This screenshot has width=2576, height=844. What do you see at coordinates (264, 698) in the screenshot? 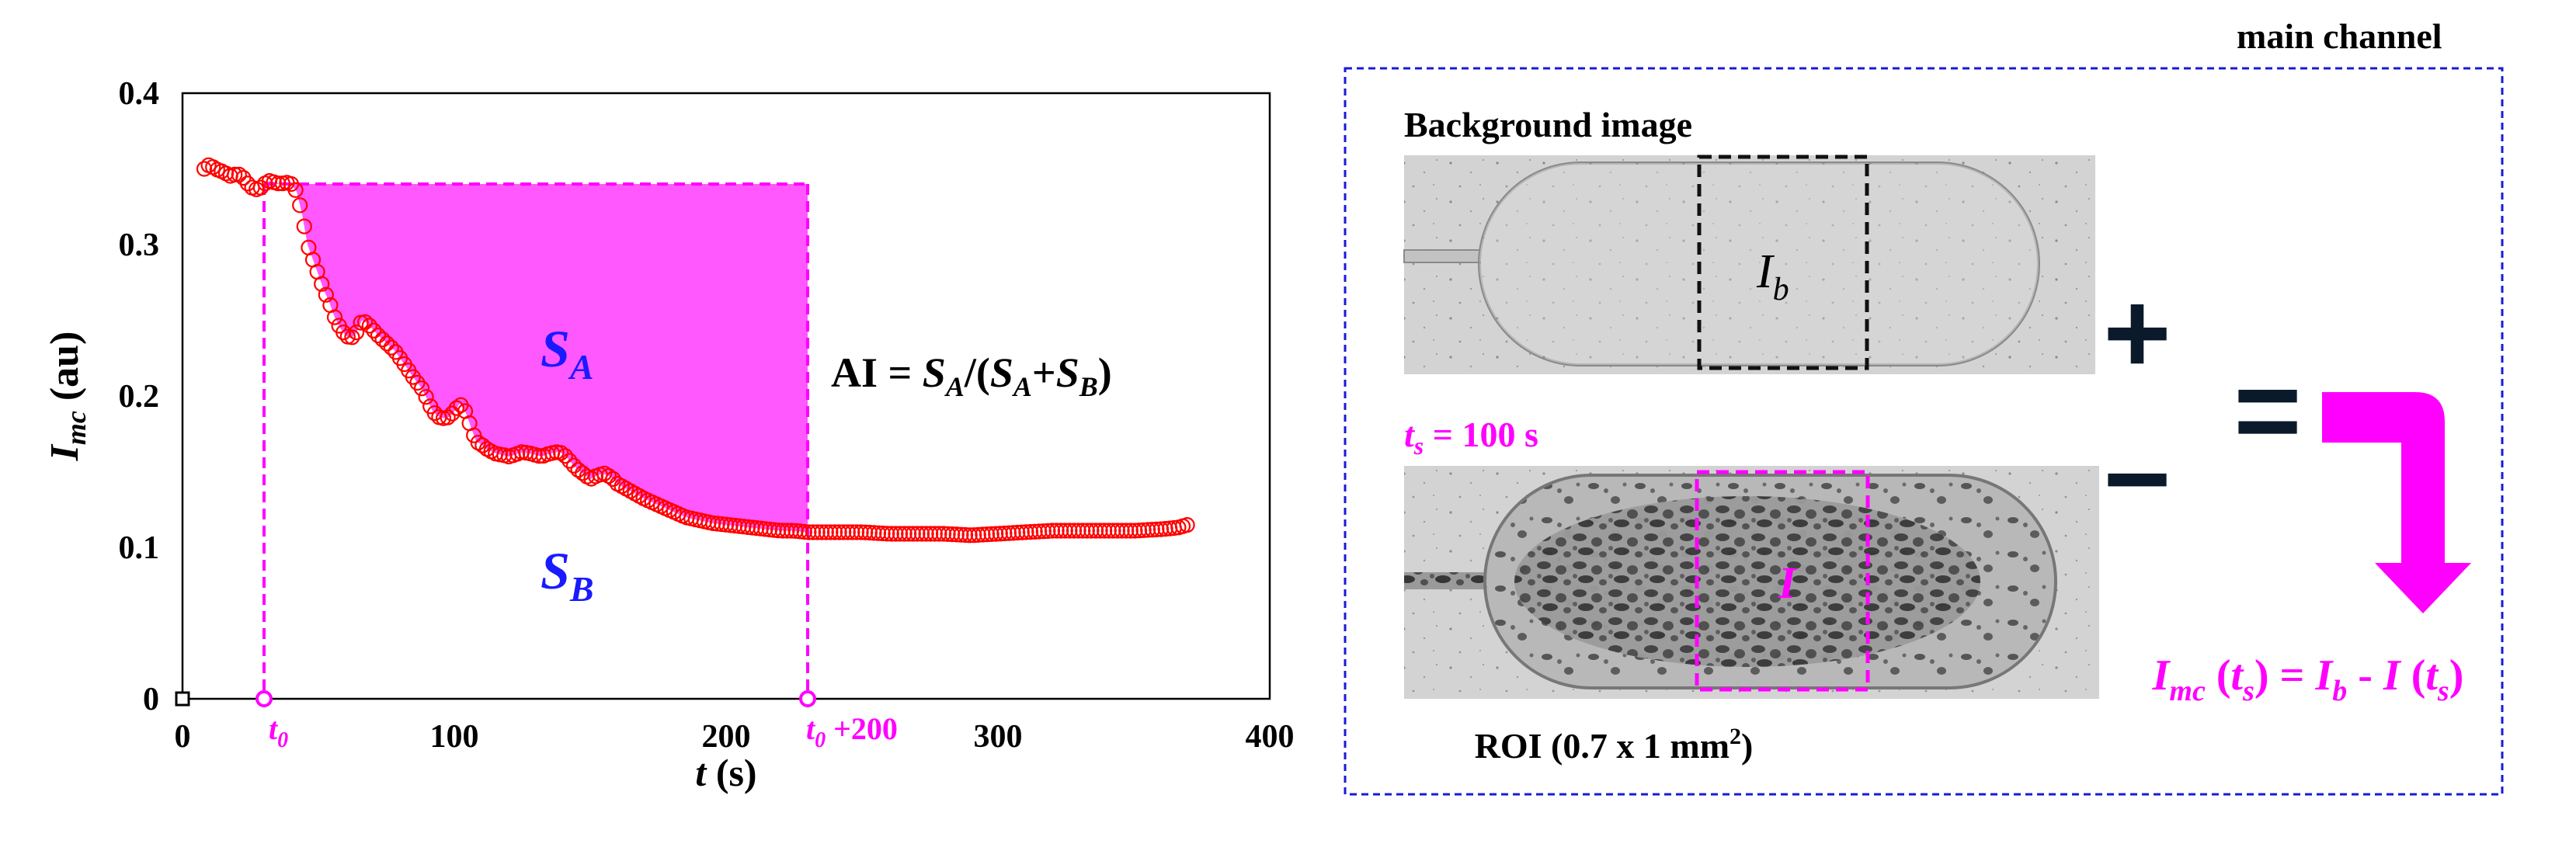
I see `t0-marker` at bounding box center [264, 698].